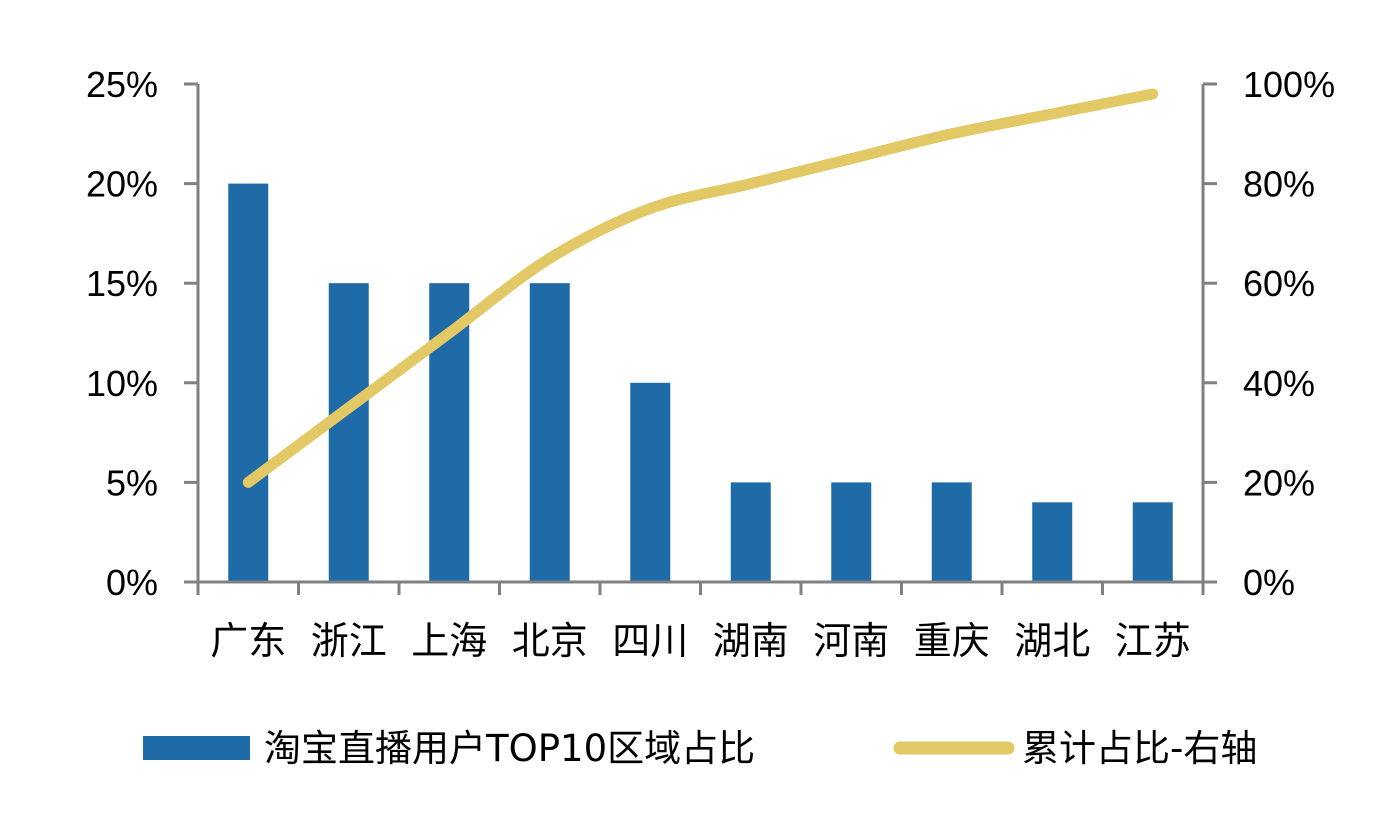 The image size is (1394, 820). Describe the element at coordinates (1279, 184) in the screenshot. I see `y-right-tick-label: 80%` at that location.